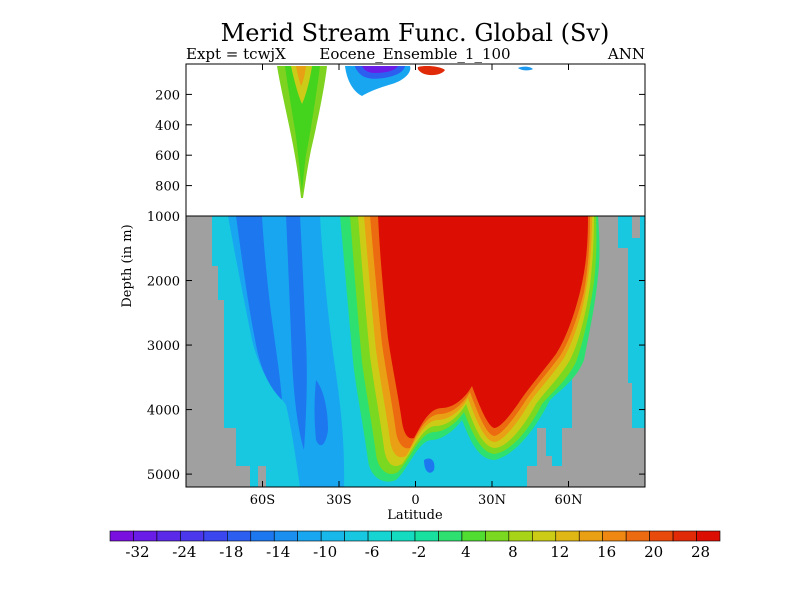  Describe the element at coordinates (163, 475) in the screenshot. I see `lower-y-tick-label: 5000` at that location.